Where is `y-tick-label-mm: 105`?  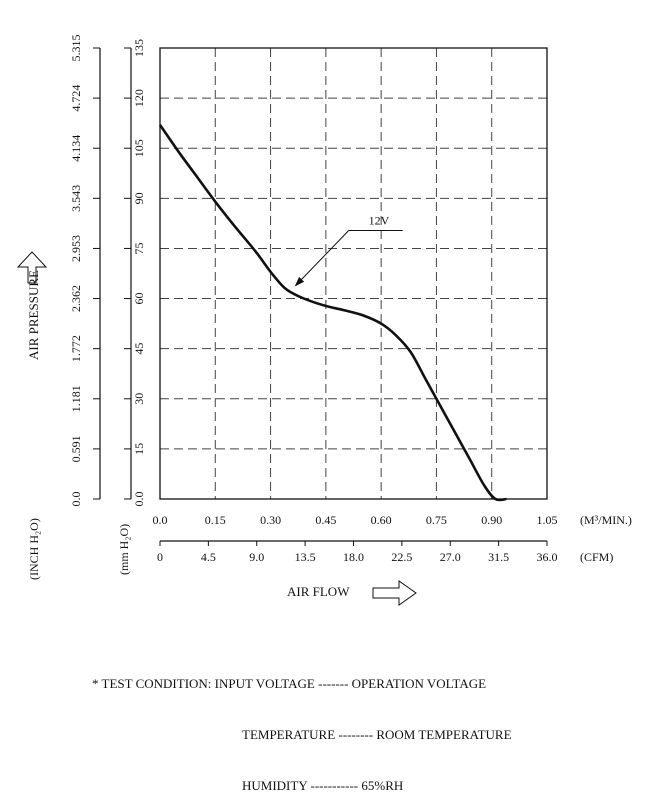 y-tick-label-mm: 105 is located at coordinates (139, 148).